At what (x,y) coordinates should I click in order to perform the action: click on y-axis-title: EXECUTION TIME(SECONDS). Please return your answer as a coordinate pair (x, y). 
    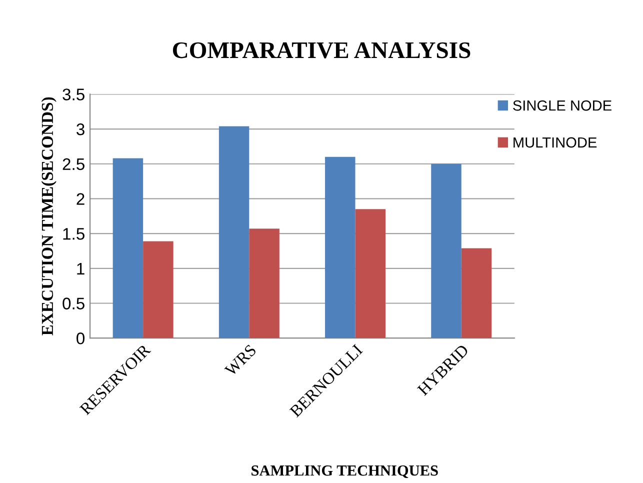
    Looking at the image, I should click on (48, 216).